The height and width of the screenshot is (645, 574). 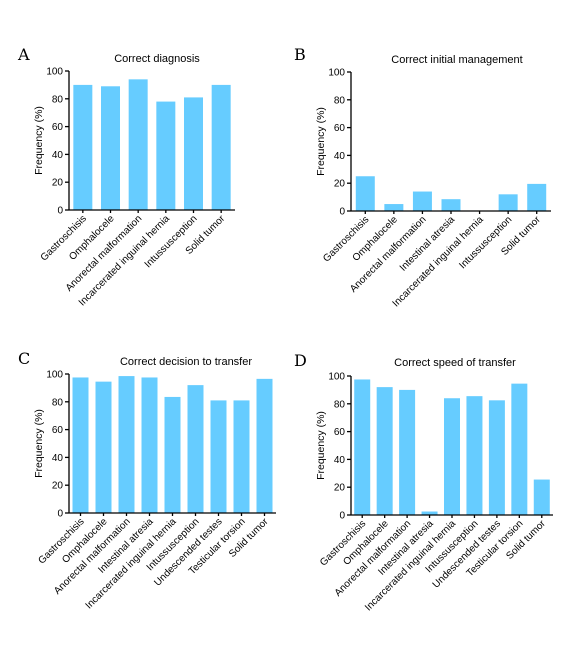 What do you see at coordinates (300, 360) in the screenshot?
I see `panel-letter: D` at bounding box center [300, 360].